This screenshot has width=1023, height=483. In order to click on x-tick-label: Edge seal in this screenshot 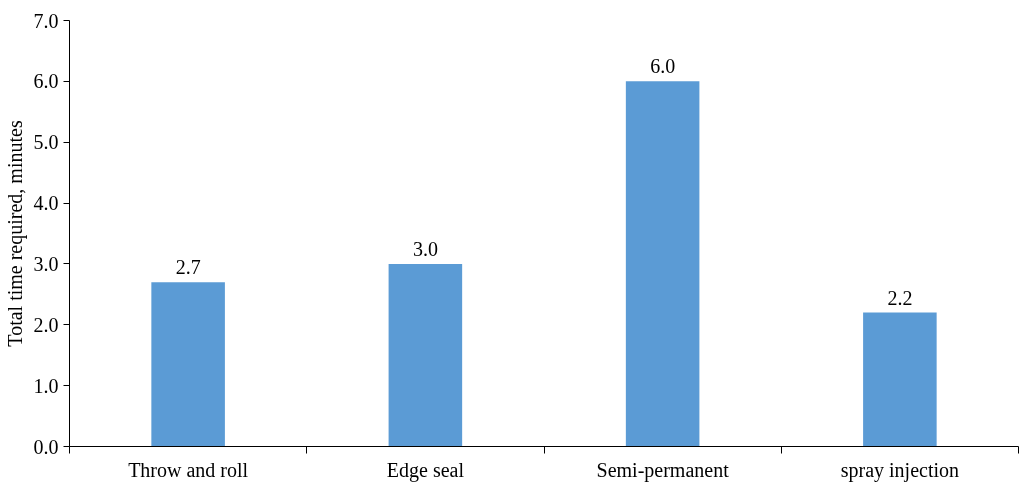, I will do `click(425, 470)`.